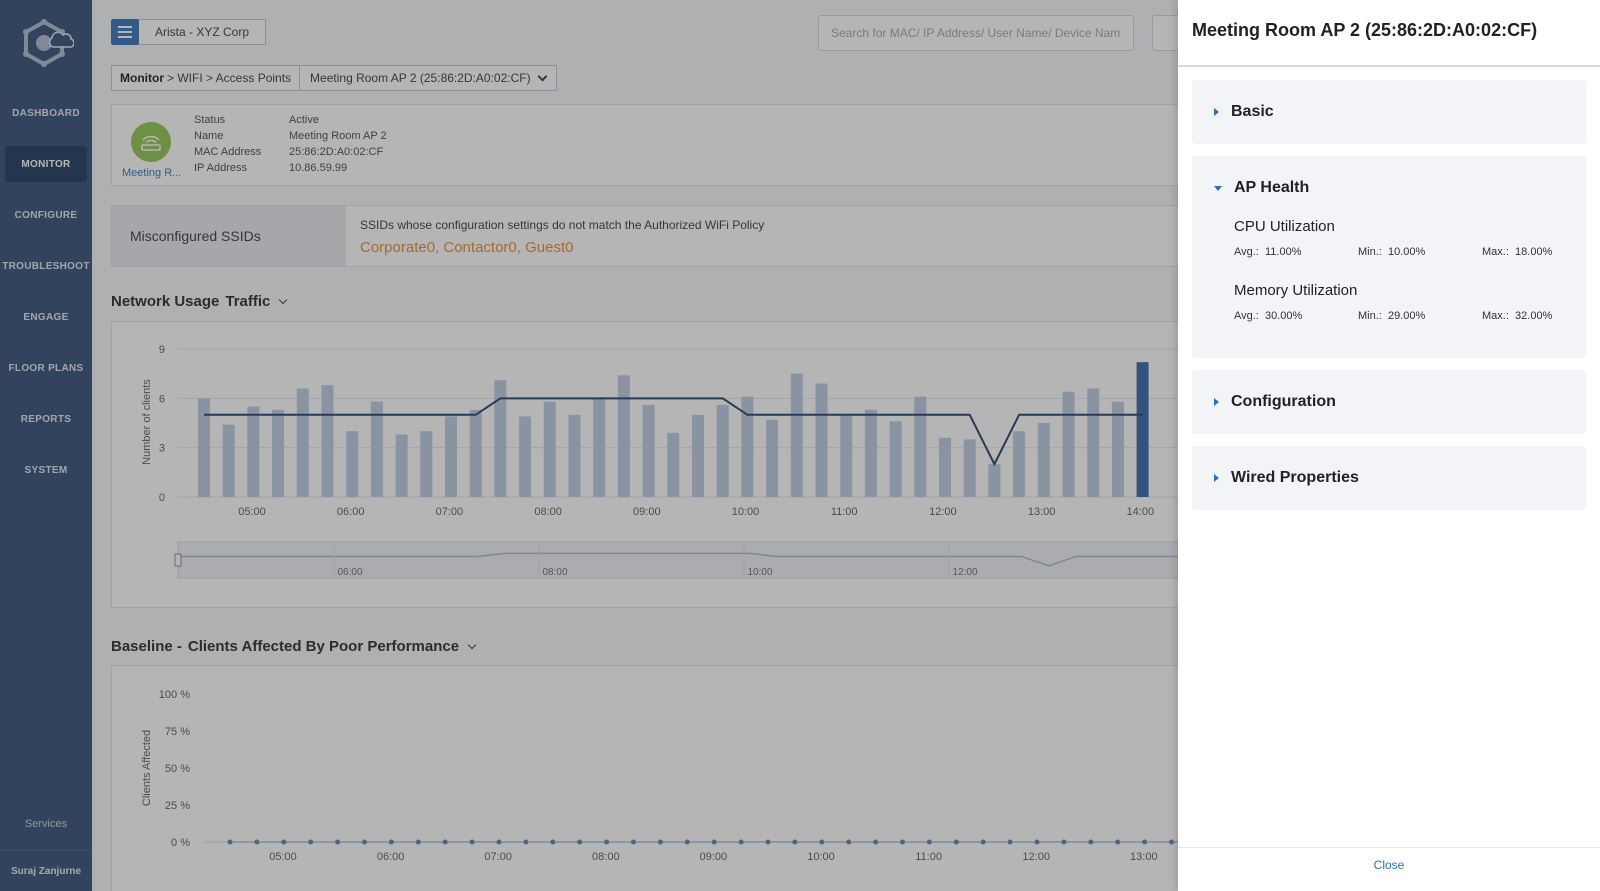 This screenshot has height=891, width=1600. Describe the element at coordinates (46, 317) in the screenshot. I see `sidebar-item-engage: ENGAGE` at that location.